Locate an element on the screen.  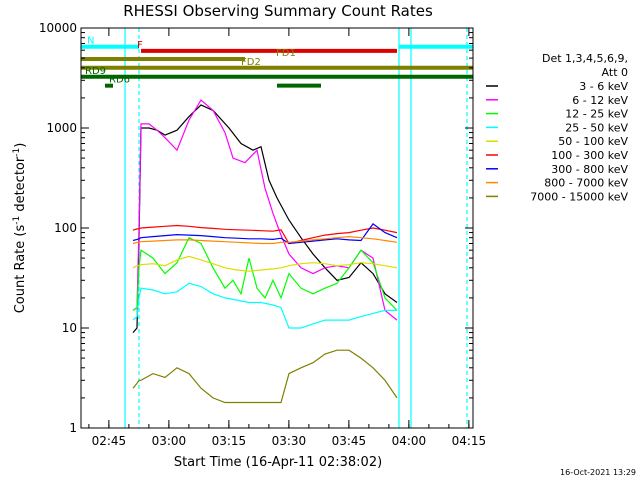
y-axis-label: Count Rate (s-1 detector-1) is located at coordinates (20, 228).